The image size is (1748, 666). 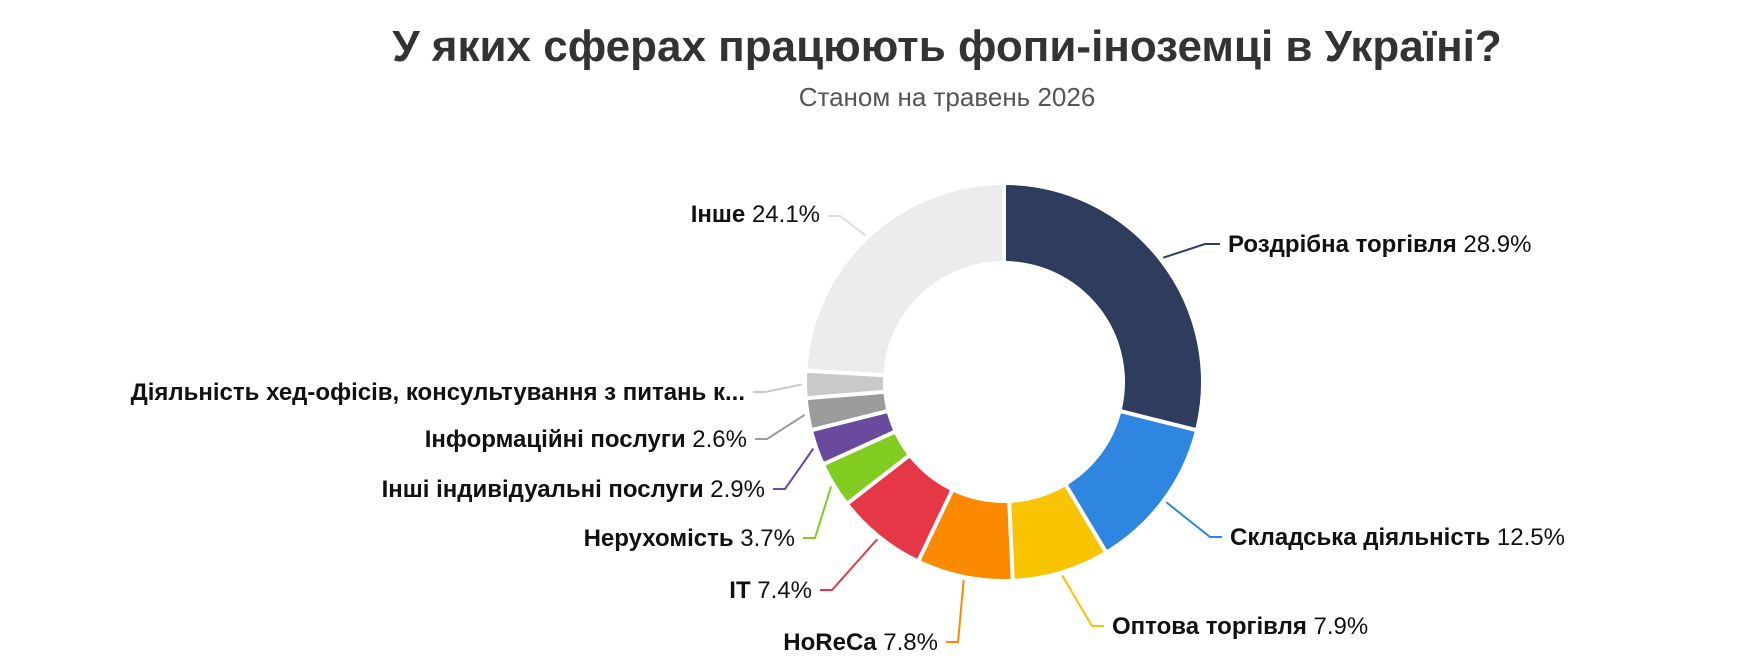 I want to click on slice-label: Інформаційні послуги 2.6%, so click(x=586, y=439).